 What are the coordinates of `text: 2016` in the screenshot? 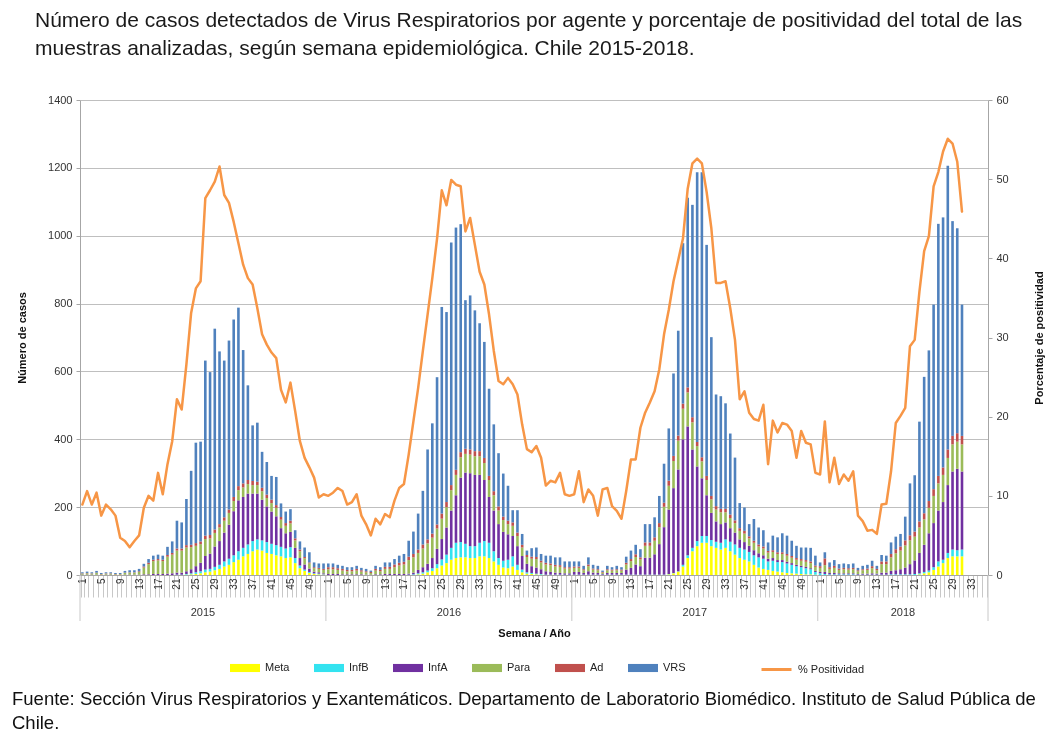 It's located at (449, 612).